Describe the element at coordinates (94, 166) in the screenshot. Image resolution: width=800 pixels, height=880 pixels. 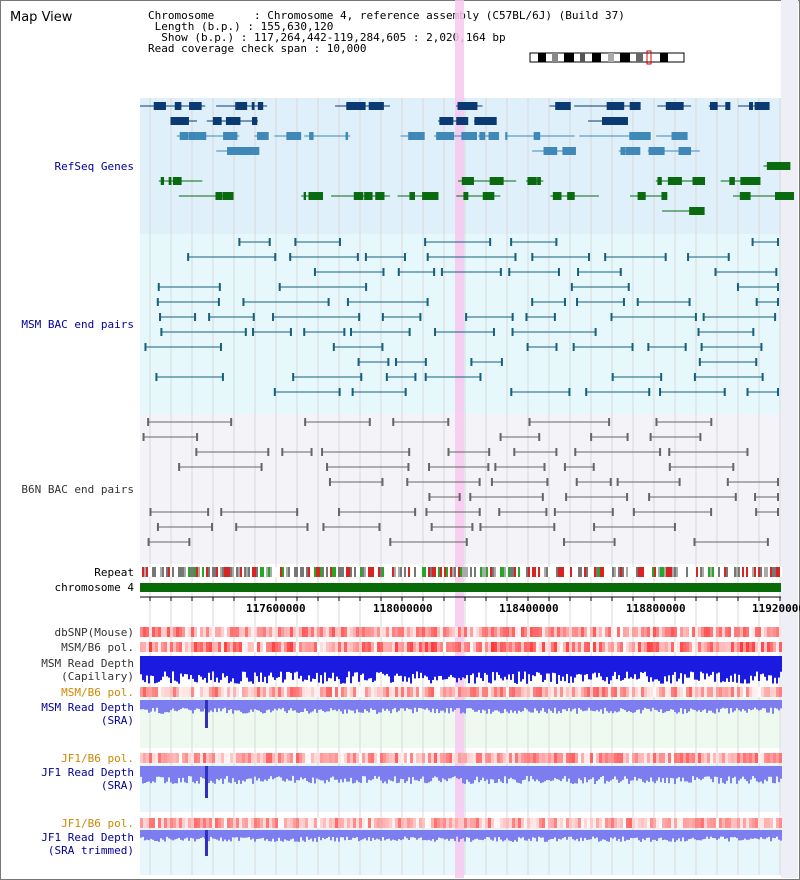
I see `refseq-label: RefSeq Genes` at that location.